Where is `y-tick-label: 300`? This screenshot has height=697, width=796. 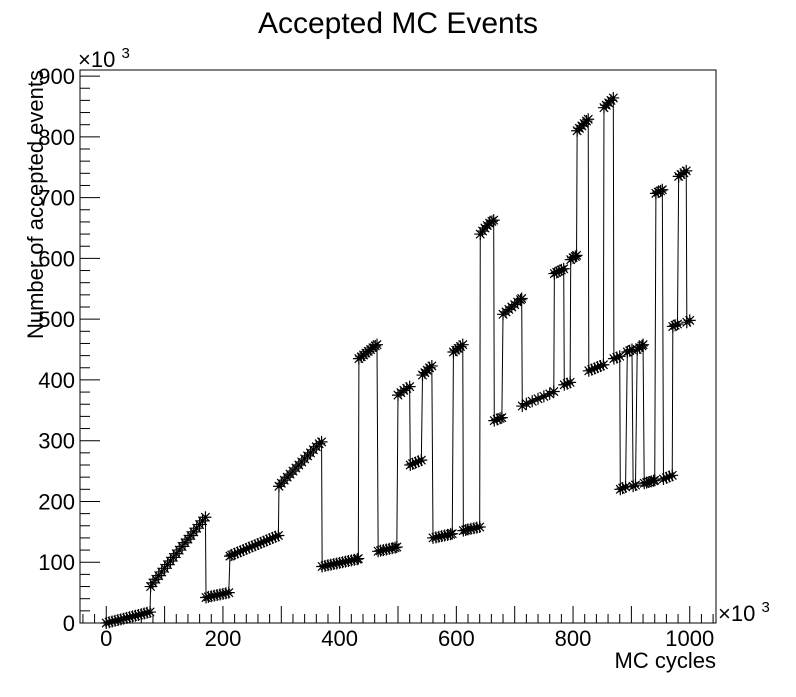 y-tick-label: 300 is located at coordinates (56, 441).